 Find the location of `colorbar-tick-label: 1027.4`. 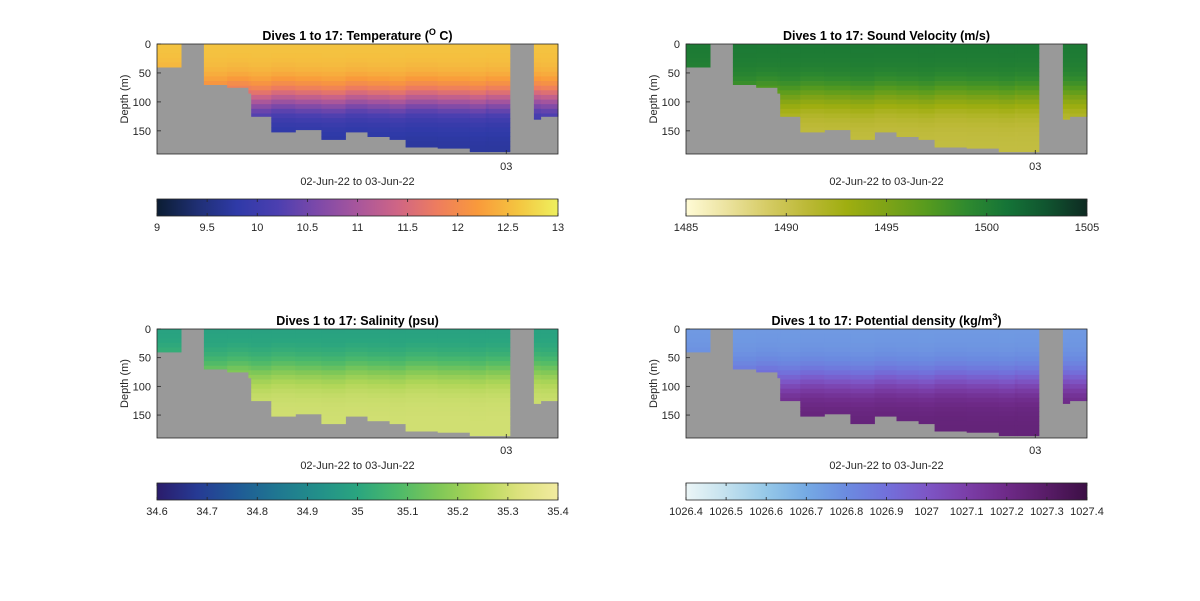

colorbar-tick-label: 1027.4 is located at coordinates (1087, 512).